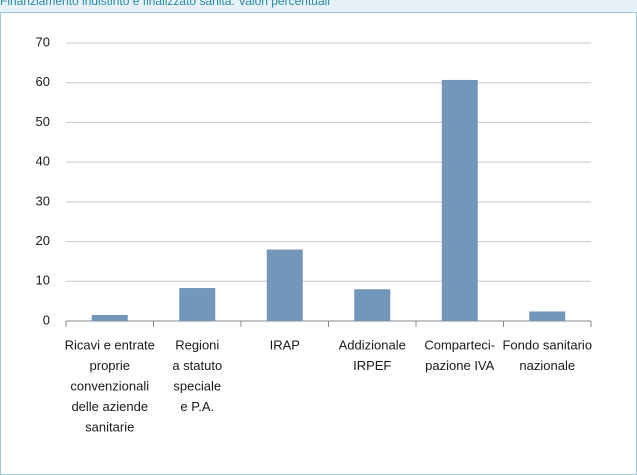 The image size is (637, 475). What do you see at coordinates (547, 365) in the screenshot?
I see `x-tick-label: nazionale` at bounding box center [547, 365].